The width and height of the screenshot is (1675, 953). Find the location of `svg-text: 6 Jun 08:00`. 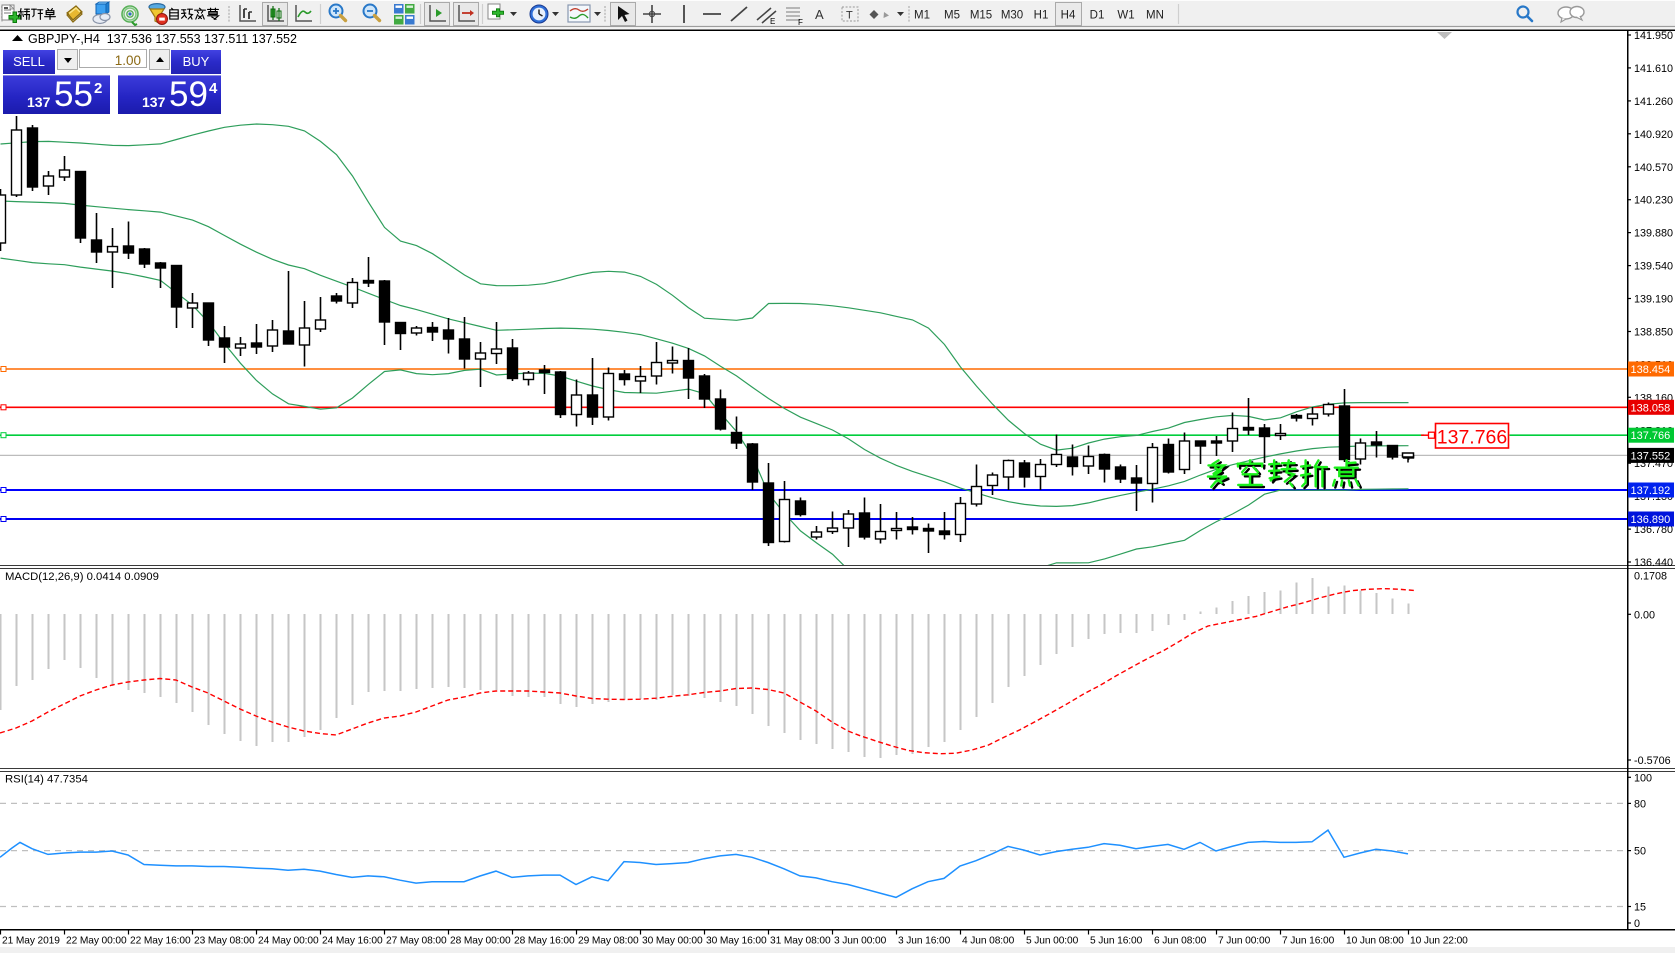

svg-text: 6 Jun 08:00 is located at coordinates (1180, 941).